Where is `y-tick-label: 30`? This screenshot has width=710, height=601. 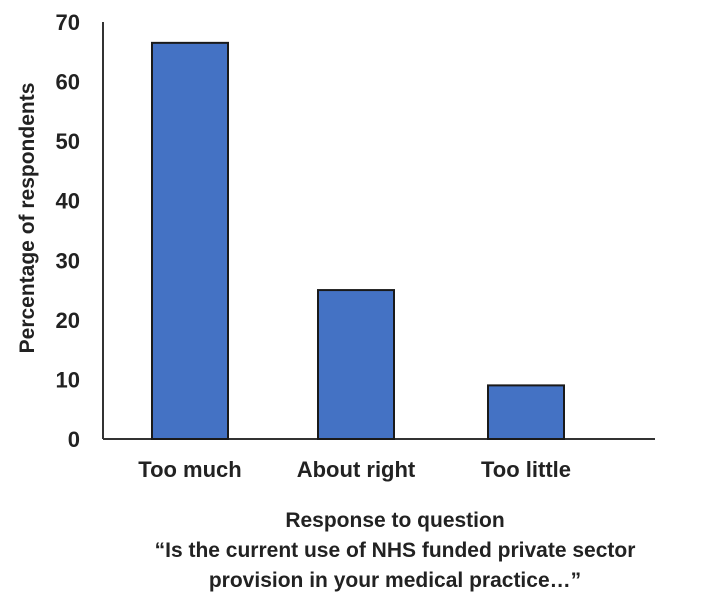
y-tick-label: 30 is located at coordinates (68, 260).